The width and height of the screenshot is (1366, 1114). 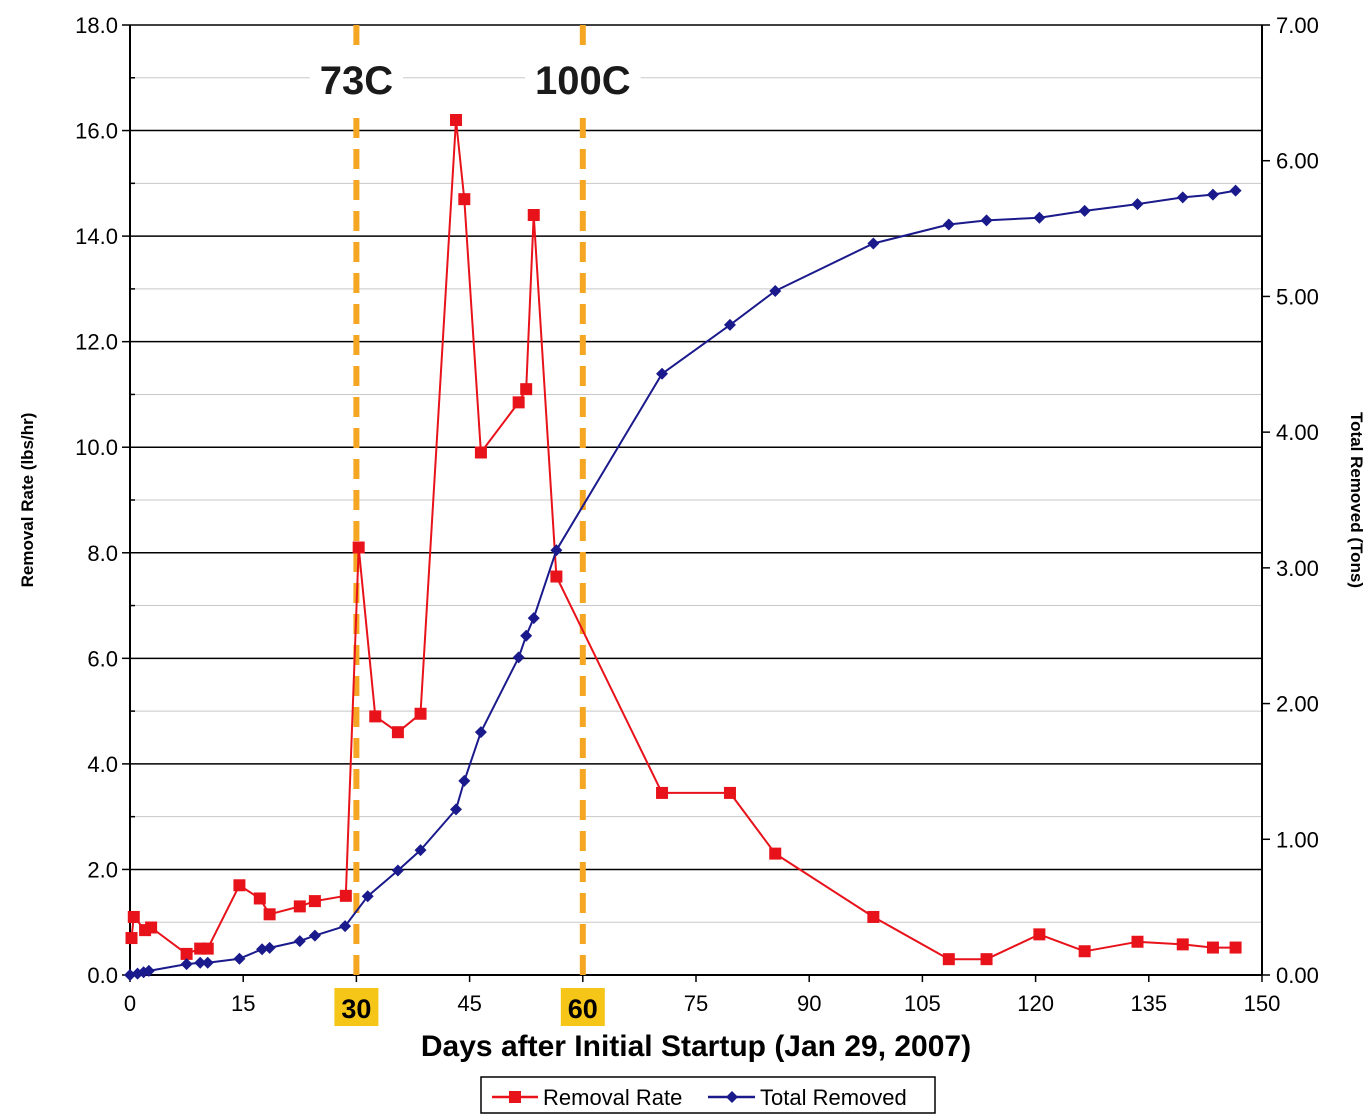 What do you see at coordinates (1356, 500) in the screenshot?
I see `y2-axis-title: Total Removed (Tons)` at bounding box center [1356, 500].